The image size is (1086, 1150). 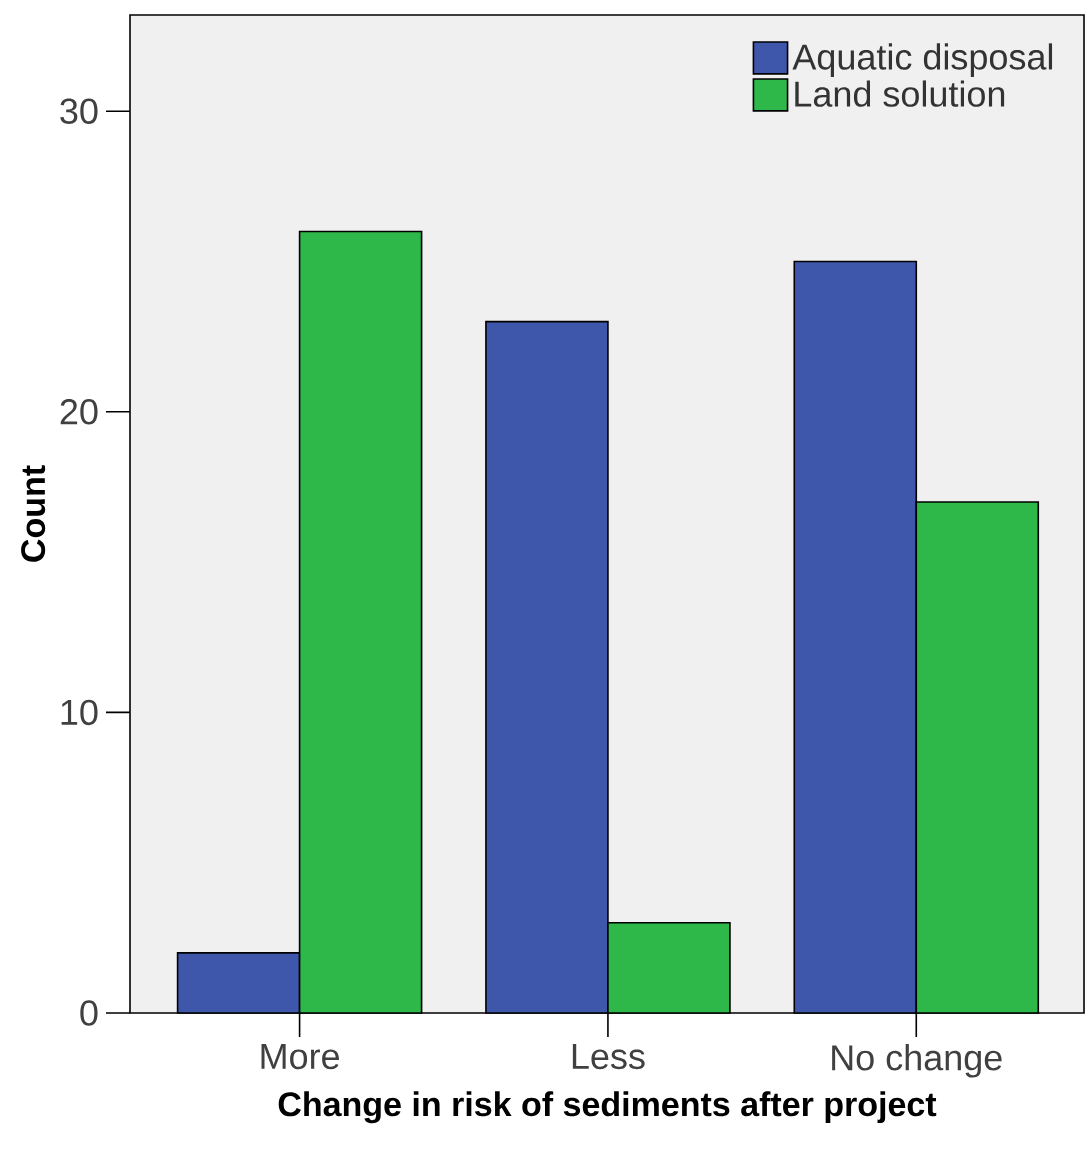 What do you see at coordinates (917, 1061) in the screenshot?
I see `x-tick-label: No change` at bounding box center [917, 1061].